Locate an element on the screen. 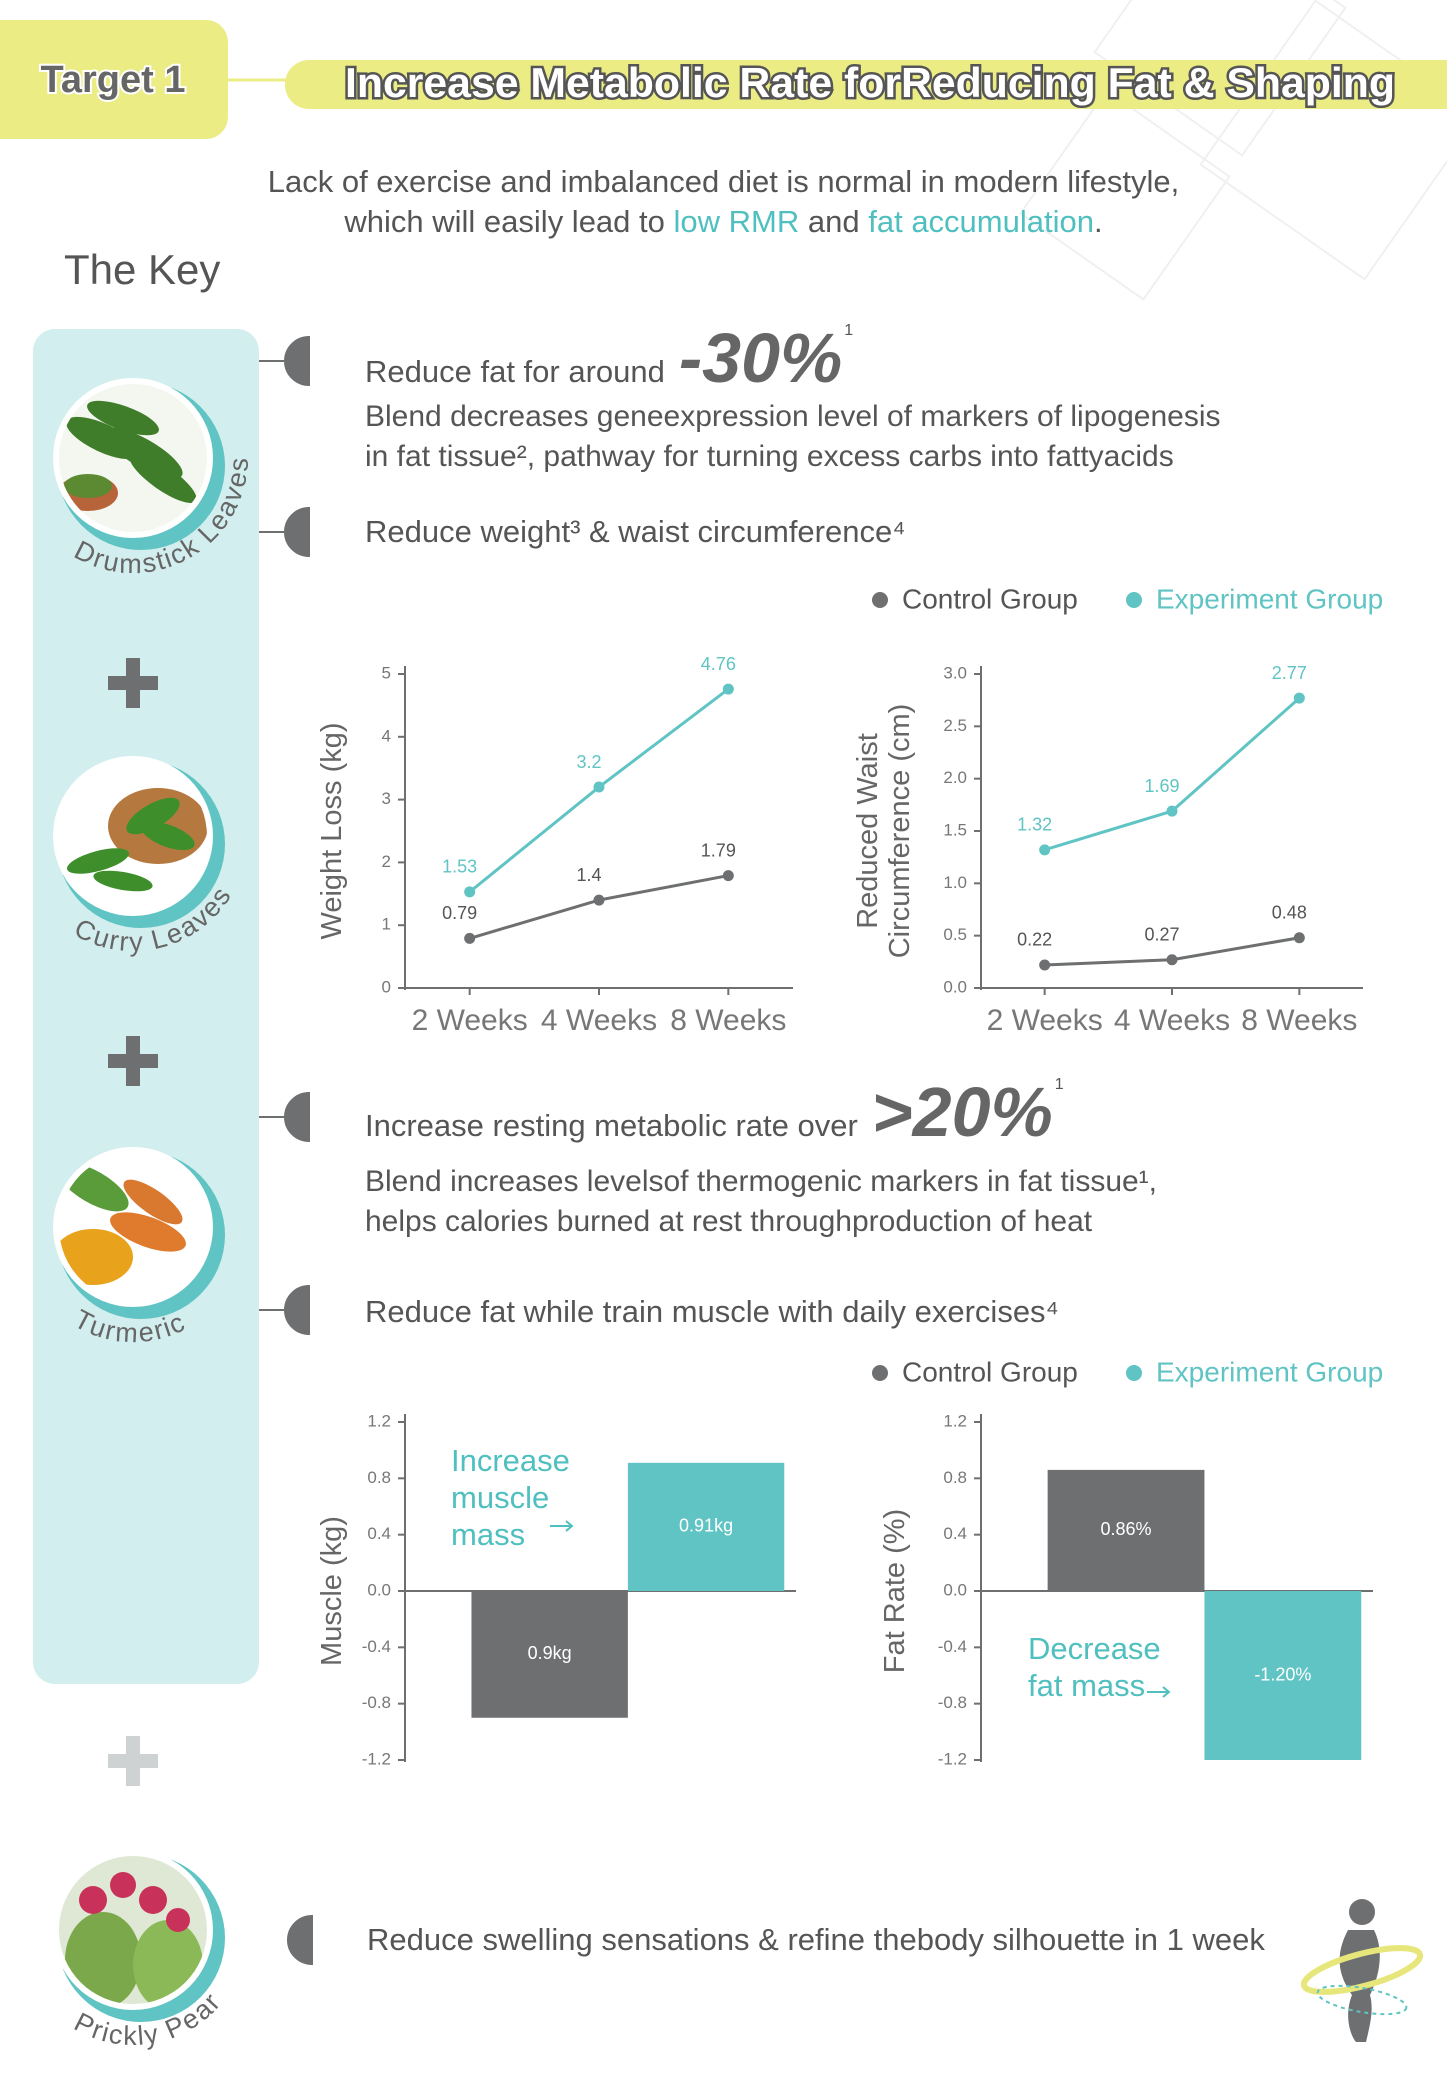  icon-prickly-pear is located at coordinates (139, 1936).